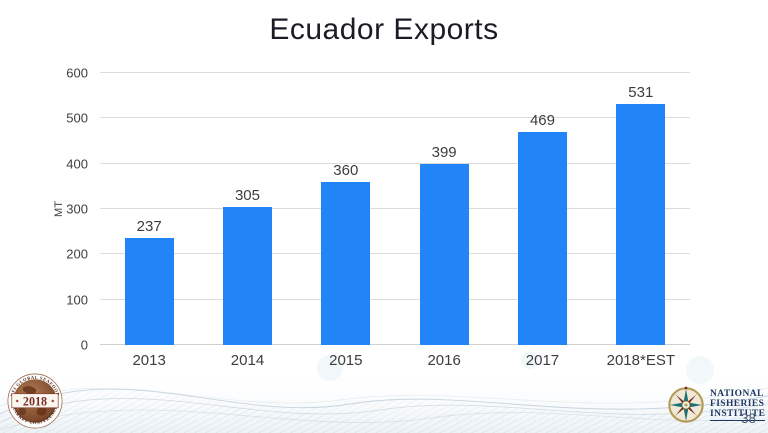 Image resolution: width=768 pixels, height=433 pixels. Describe the element at coordinates (640, 360) in the screenshot. I see `x-tick-label-2018-est: 2018*EST` at that location.